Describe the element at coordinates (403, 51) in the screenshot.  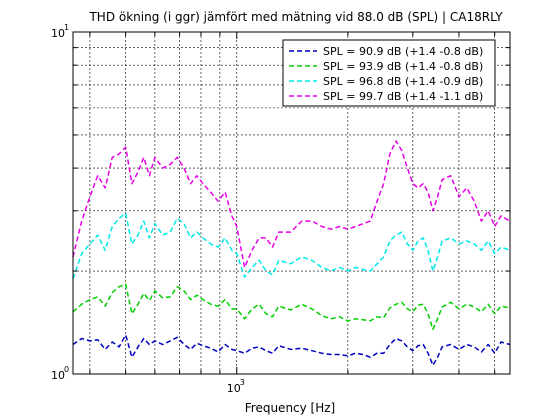
I see `legend-label-1: SPL = 90.9 dB (+1.4 -0.8 dB)` at that location.